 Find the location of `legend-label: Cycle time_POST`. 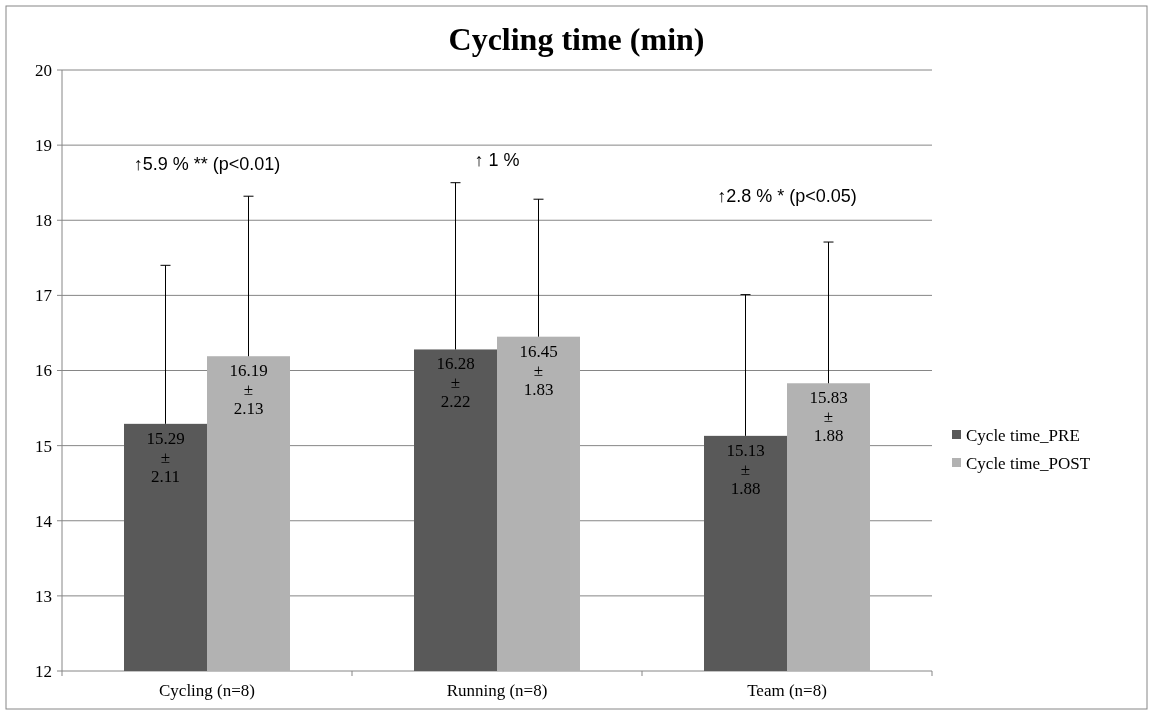

legend-label: Cycle time_POST is located at coordinates (1028, 463).